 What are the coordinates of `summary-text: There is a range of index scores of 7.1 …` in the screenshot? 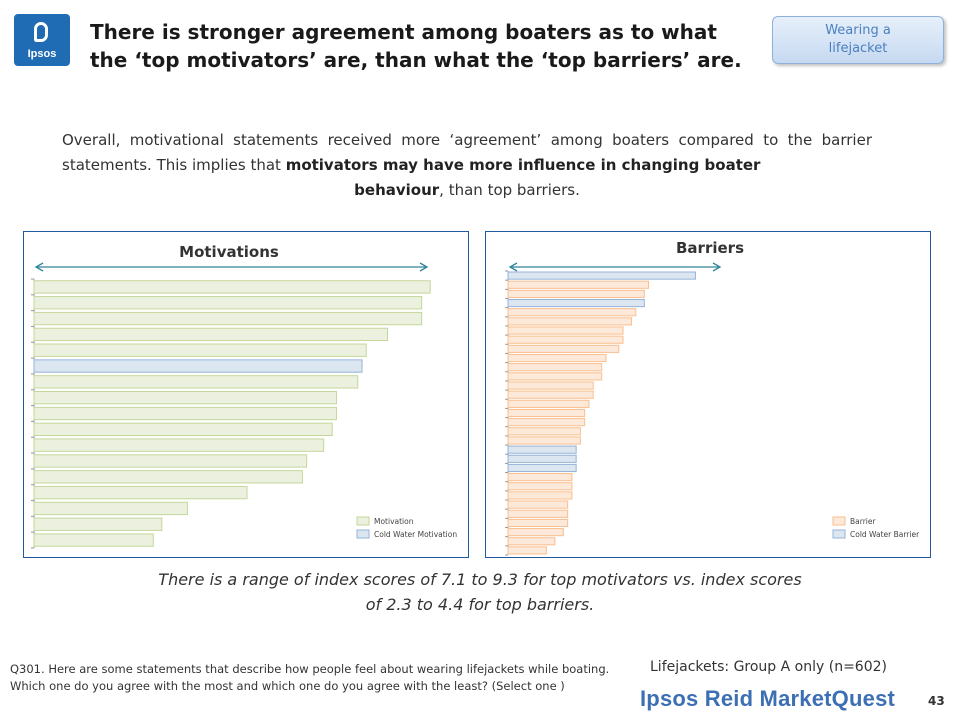 It's located at (480, 592).